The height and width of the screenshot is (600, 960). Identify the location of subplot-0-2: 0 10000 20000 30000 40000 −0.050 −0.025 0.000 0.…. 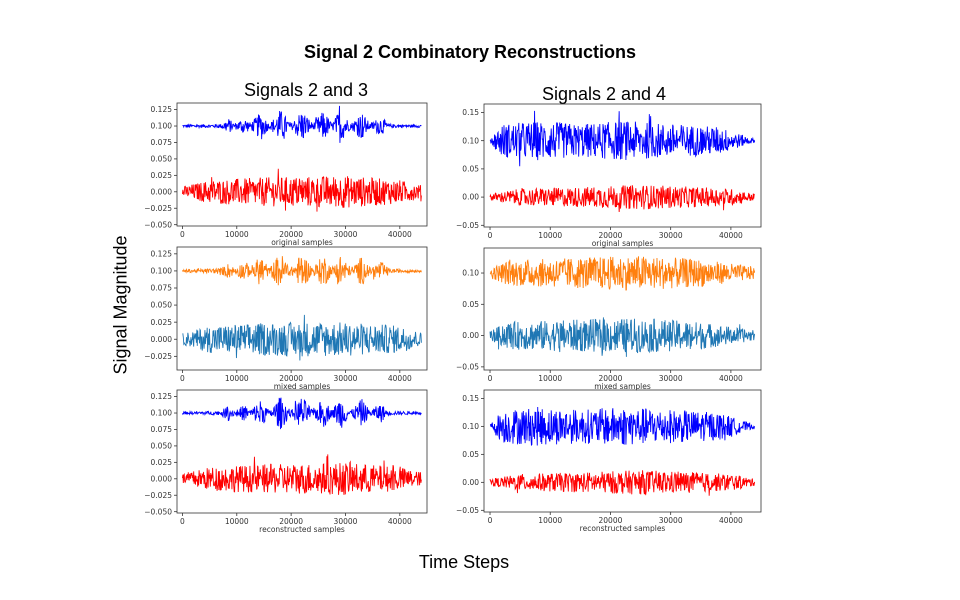
(286, 461).